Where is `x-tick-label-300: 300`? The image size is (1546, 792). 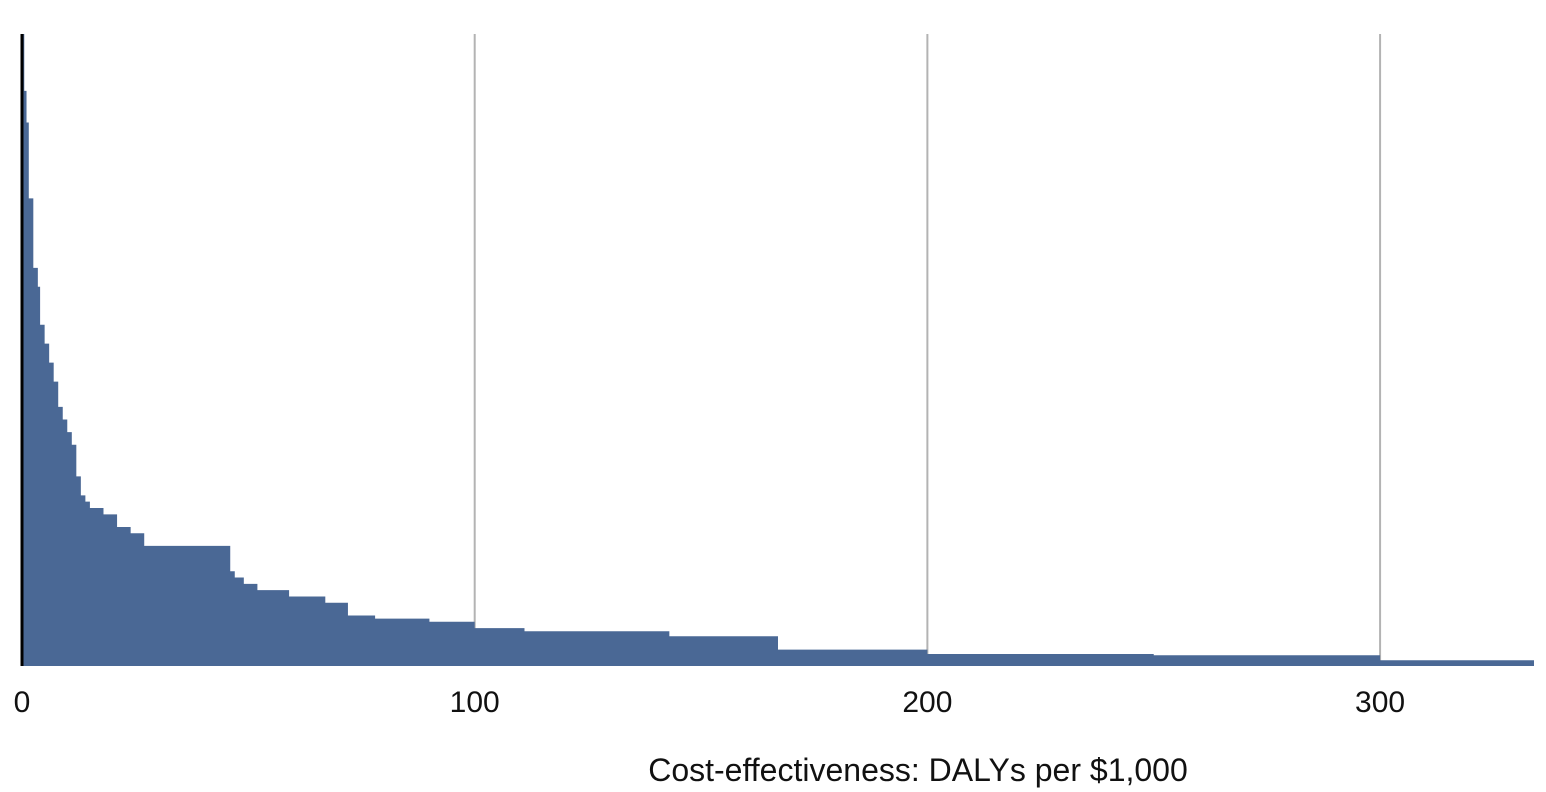
x-tick-label-300: 300 is located at coordinates (1380, 702).